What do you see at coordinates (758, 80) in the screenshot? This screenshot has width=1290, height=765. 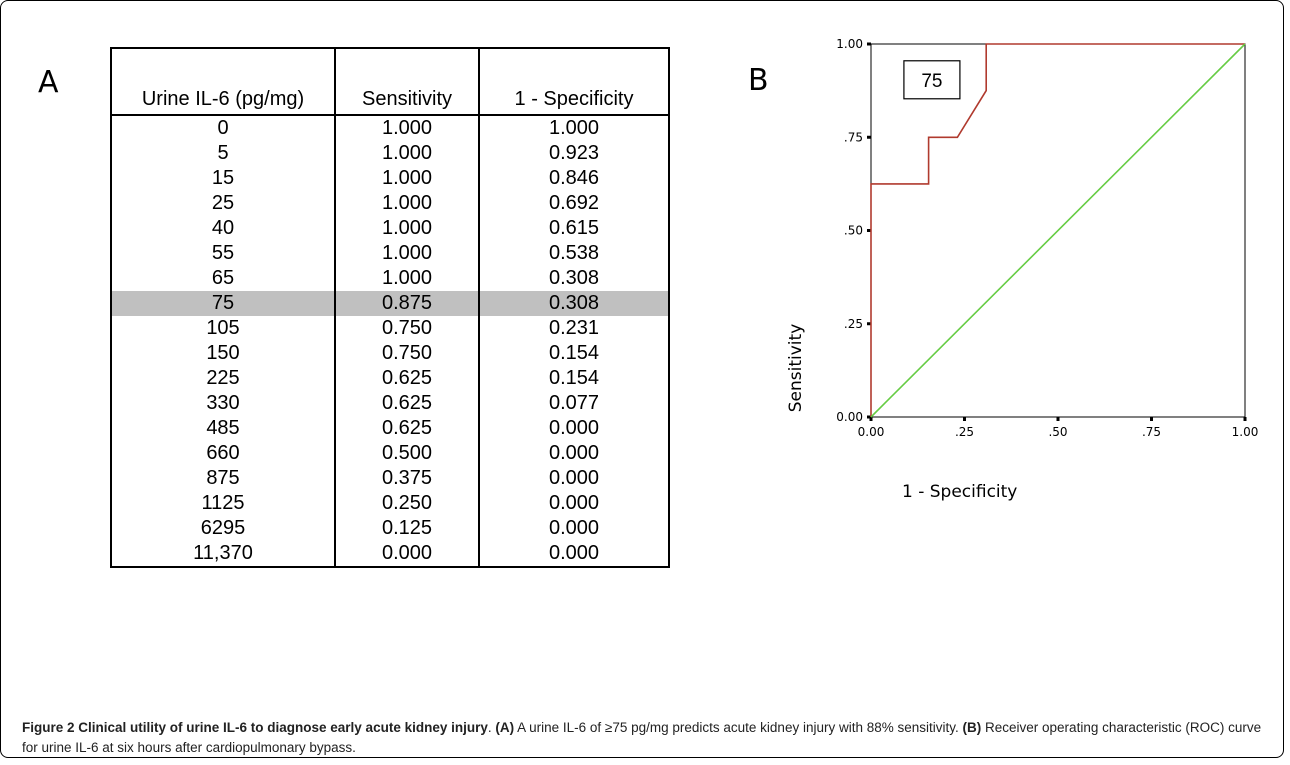 I see `panel-b-label: B` at bounding box center [758, 80].